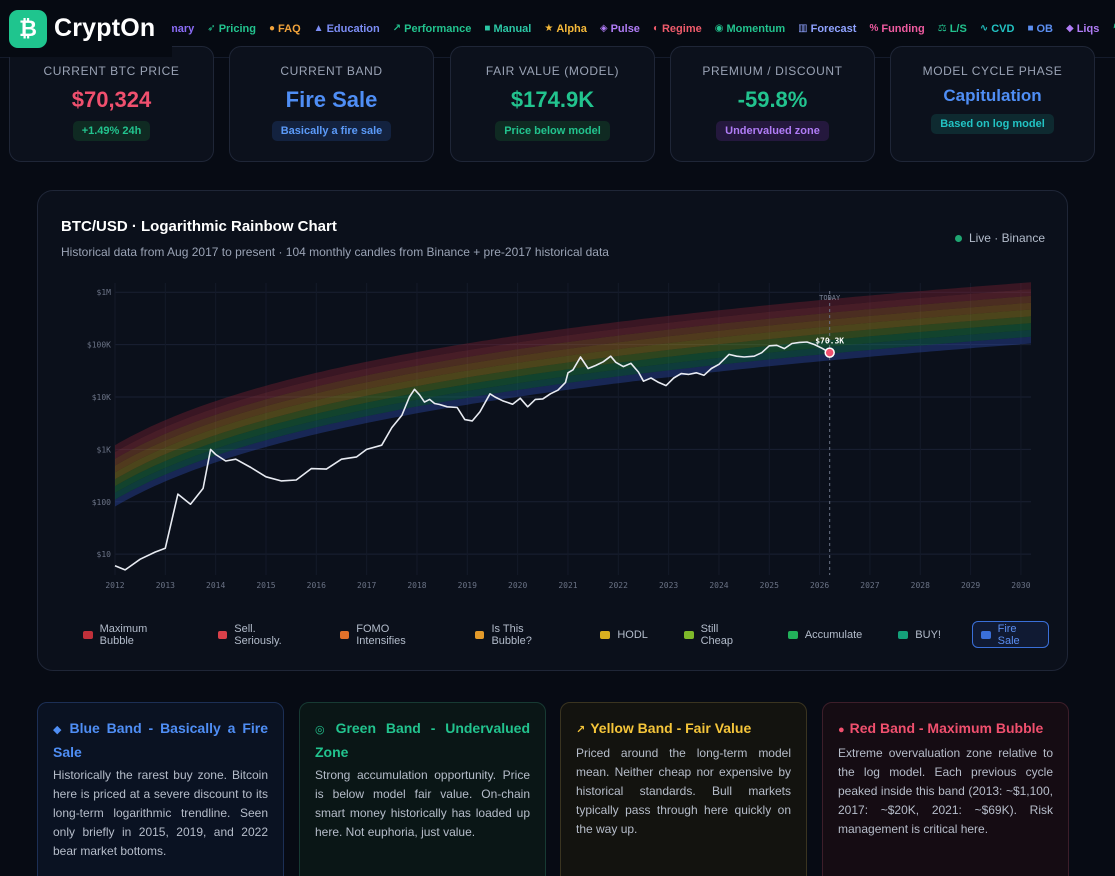 The width and height of the screenshot is (1115, 876). Describe the element at coordinates (104, 449) in the screenshot. I see `y-tick-label: $1K` at that location.